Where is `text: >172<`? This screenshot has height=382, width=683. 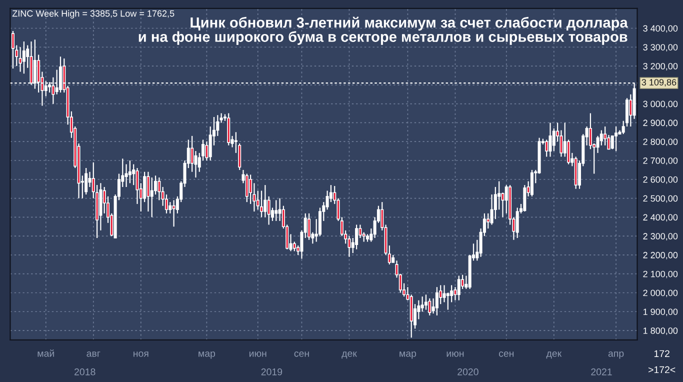 text: >172< is located at coordinates (662, 370).